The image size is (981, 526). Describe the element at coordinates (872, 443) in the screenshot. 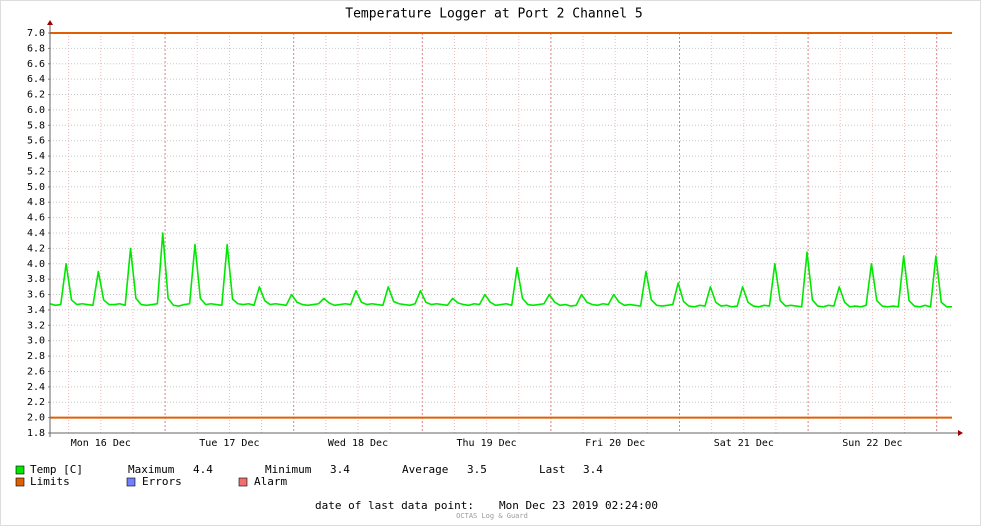

I see `x-tick-label: Sun 22 Dec` at that location.